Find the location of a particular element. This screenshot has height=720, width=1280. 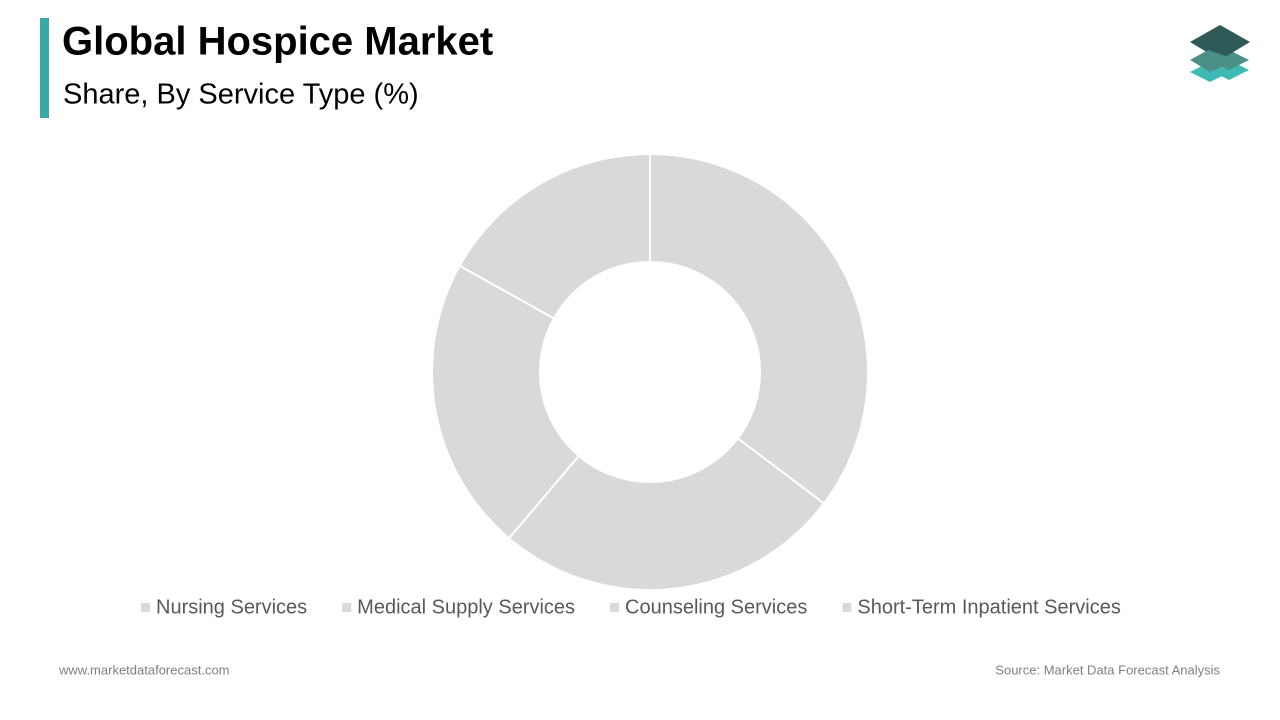

source: Source: Market Data Forecast Analysis is located at coordinates (1107, 669).